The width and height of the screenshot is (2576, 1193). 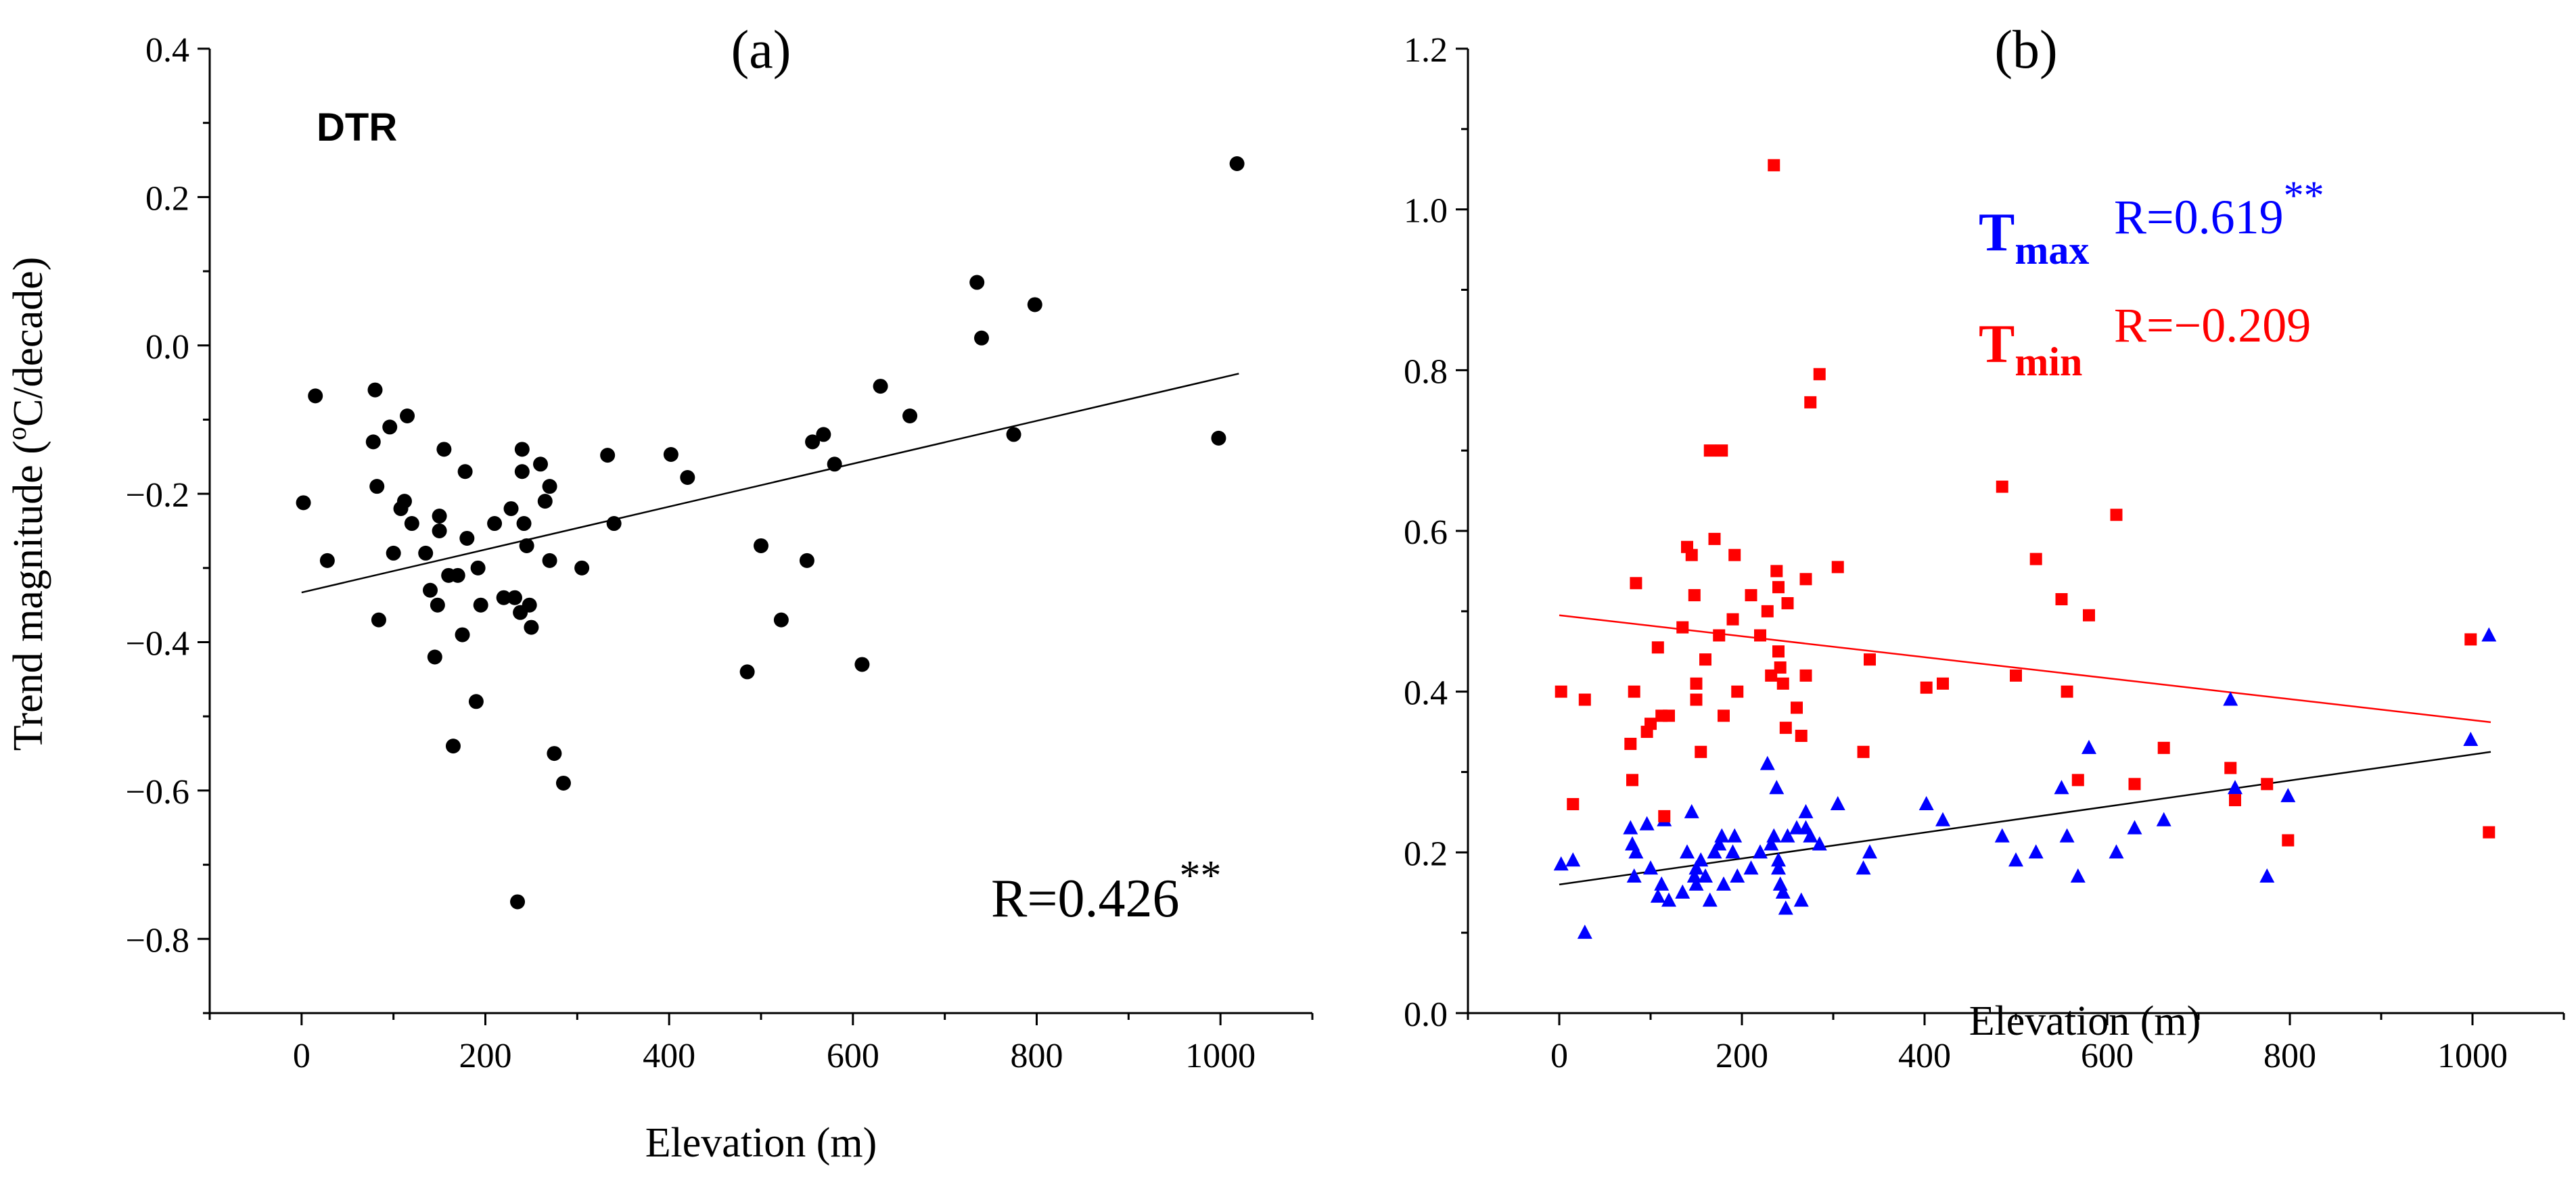 What do you see at coordinates (761, 50) in the screenshot?
I see `panel-a-title: (a)` at bounding box center [761, 50].